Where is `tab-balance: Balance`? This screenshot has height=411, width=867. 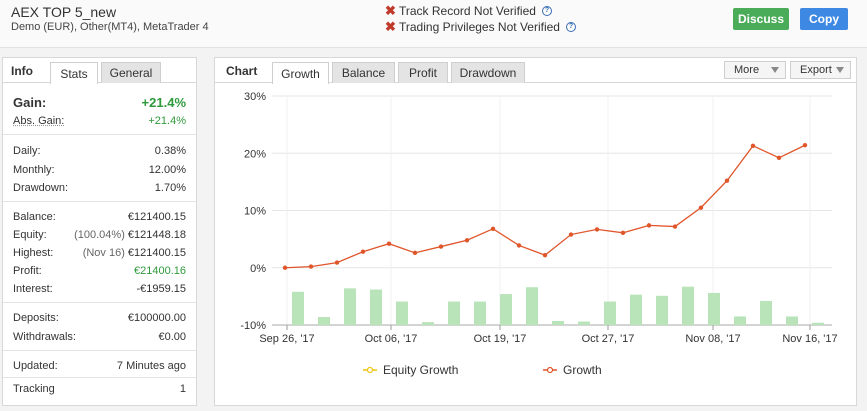 tab-balance: Balance is located at coordinates (363, 72).